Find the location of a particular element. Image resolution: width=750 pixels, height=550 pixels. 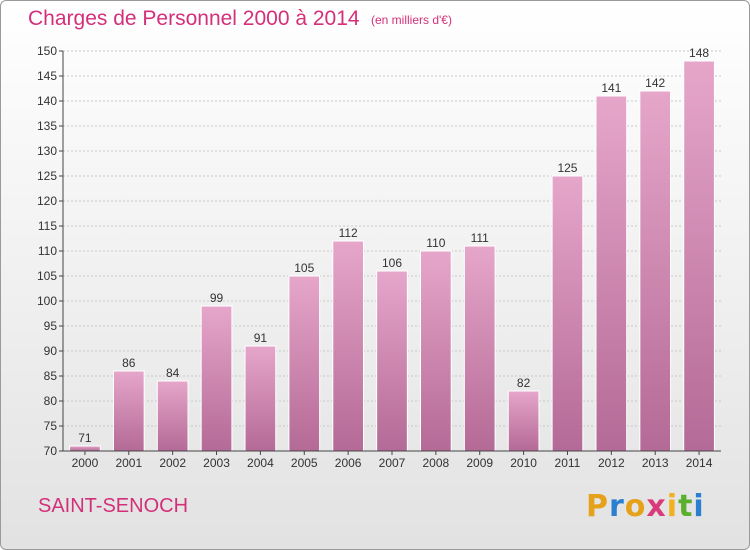

commune-name: SAINT-SENOCH is located at coordinates (113, 506).